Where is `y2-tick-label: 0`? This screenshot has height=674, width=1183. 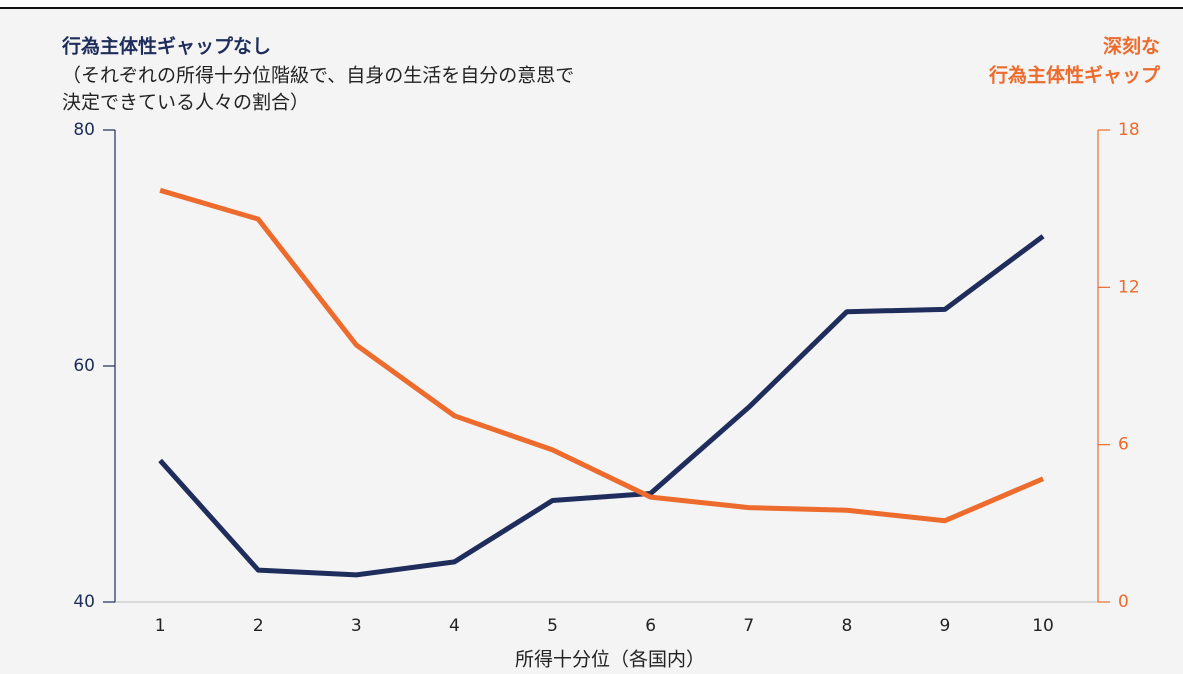 y2-tick-label: 0 is located at coordinates (1123, 602).